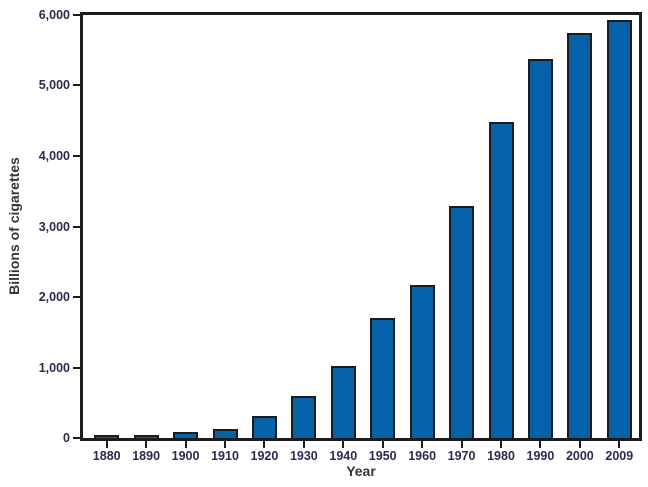  Describe the element at coordinates (185, 444) in the screenshot. I see `x-tick-1900` at that location.